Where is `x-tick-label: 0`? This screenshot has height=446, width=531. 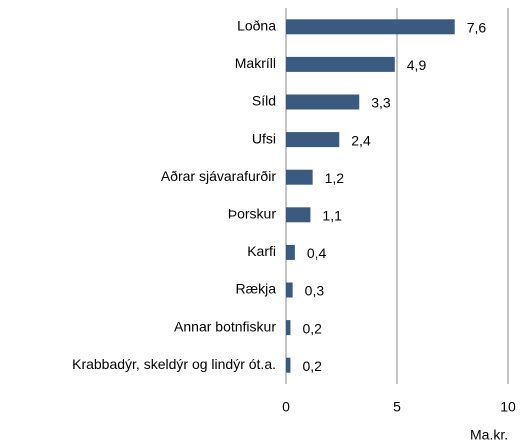 x-tick-label: 0 is located at coordinates (286, 407).